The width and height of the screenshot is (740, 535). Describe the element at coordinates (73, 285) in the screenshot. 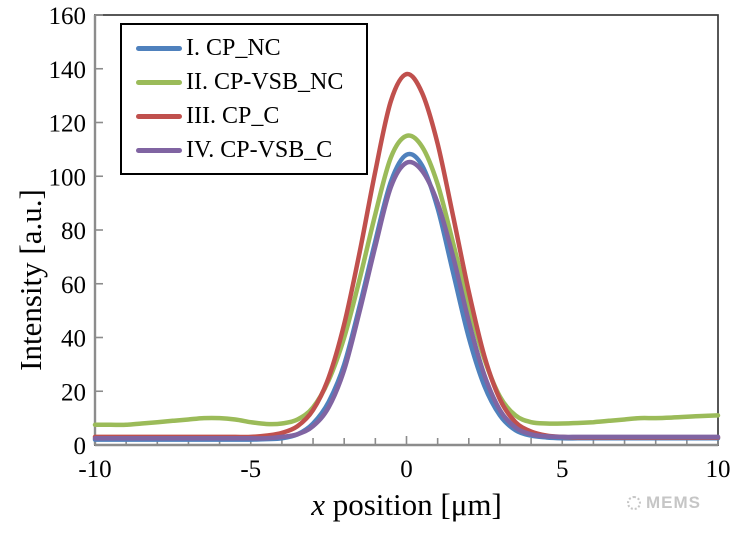

I see `y-tick-label: 60` at that location.